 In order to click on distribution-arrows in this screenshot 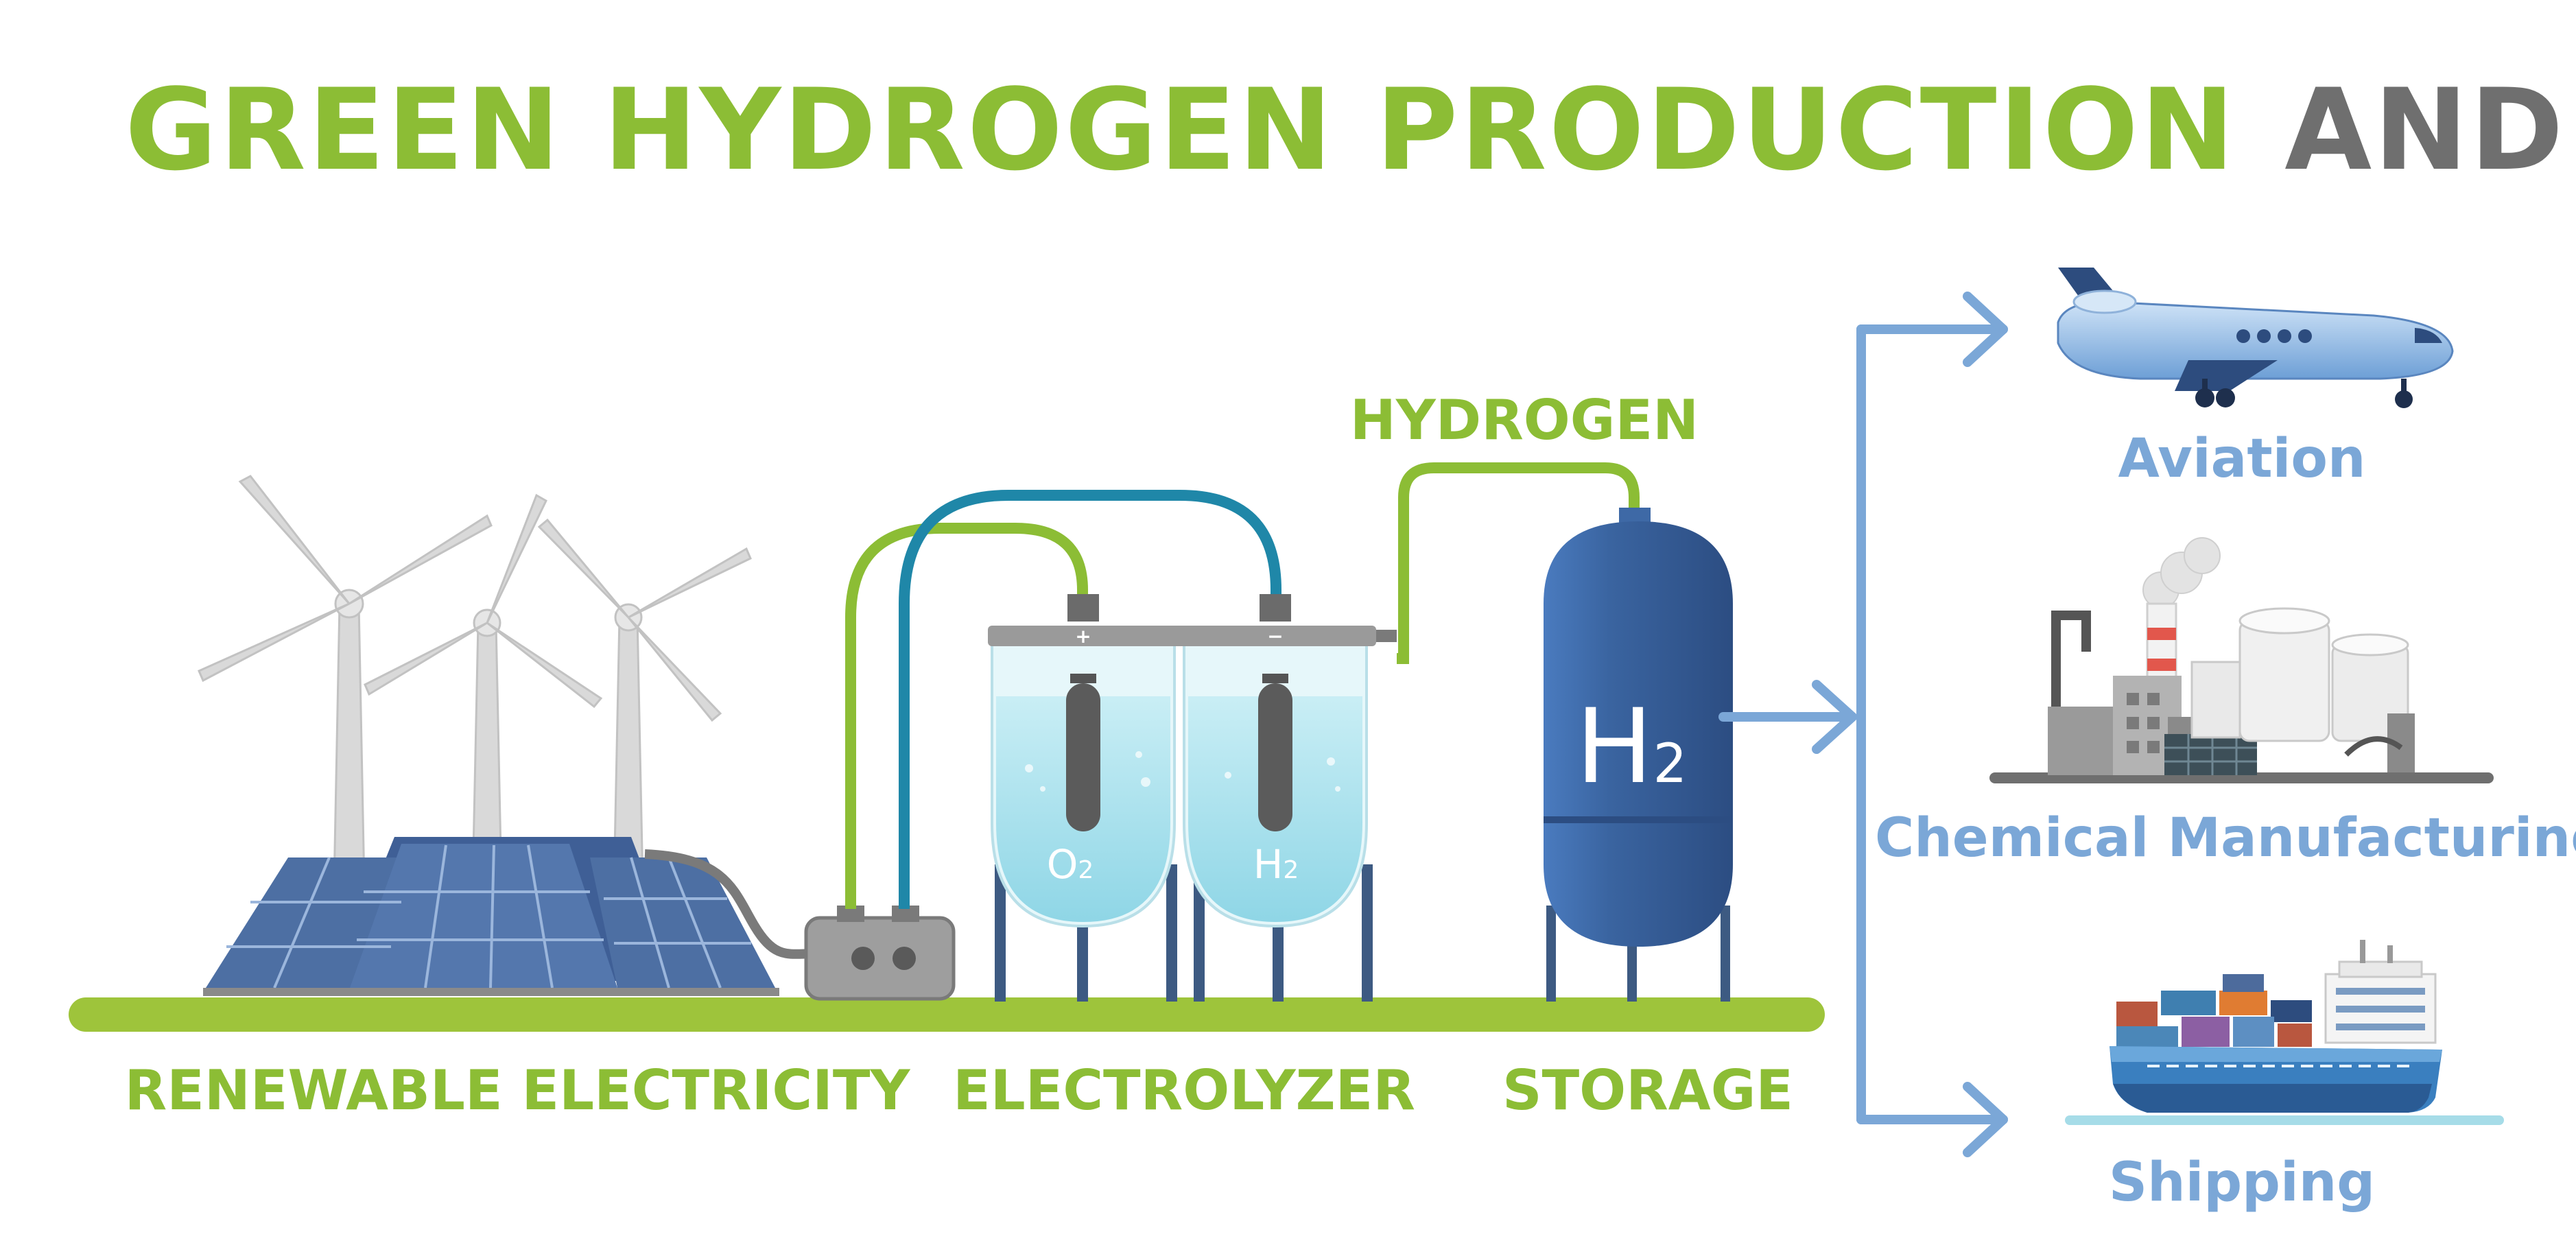, I will do `click(1863, 724)`.